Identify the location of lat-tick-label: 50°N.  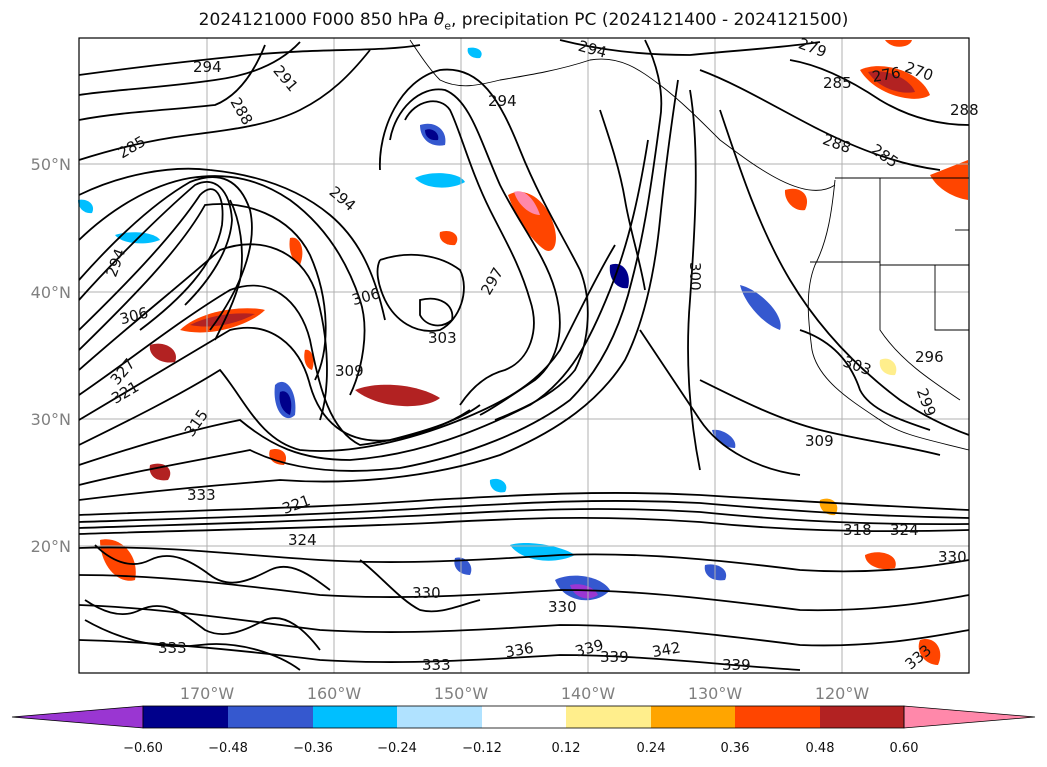
(51, 164).